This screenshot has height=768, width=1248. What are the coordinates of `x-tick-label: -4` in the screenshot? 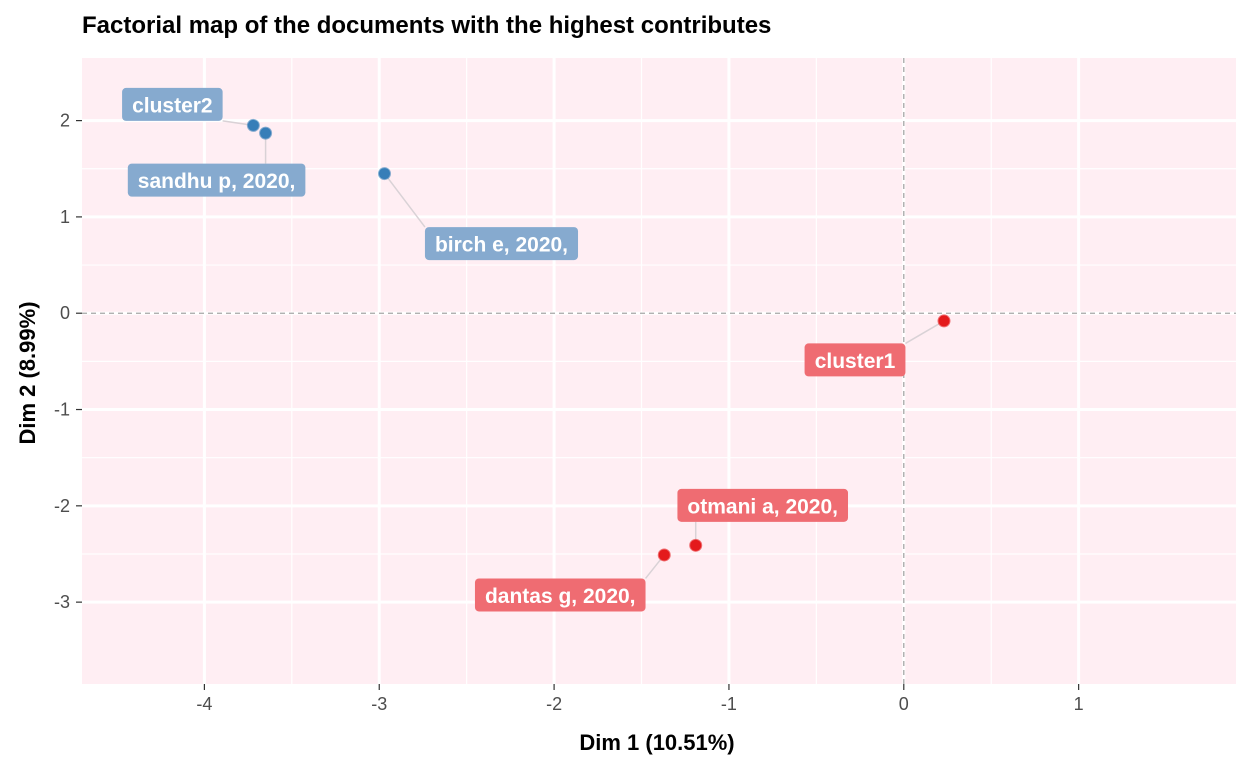 It's located at (204, 704).